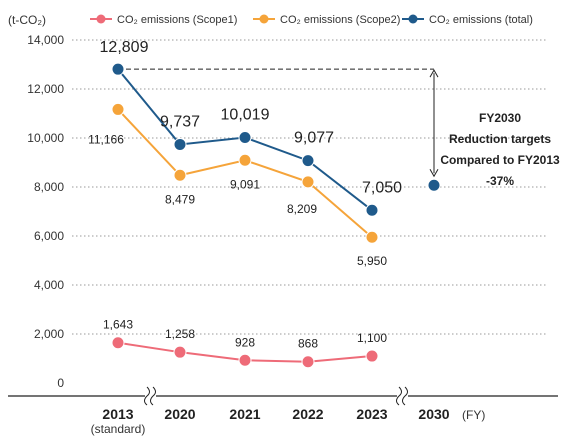 The width and height of the screenshot is (569, 441). I want to click on x-axis: 2013 2020 2021 2022 2023 2030 (standard) (FY), so click(283, 411).